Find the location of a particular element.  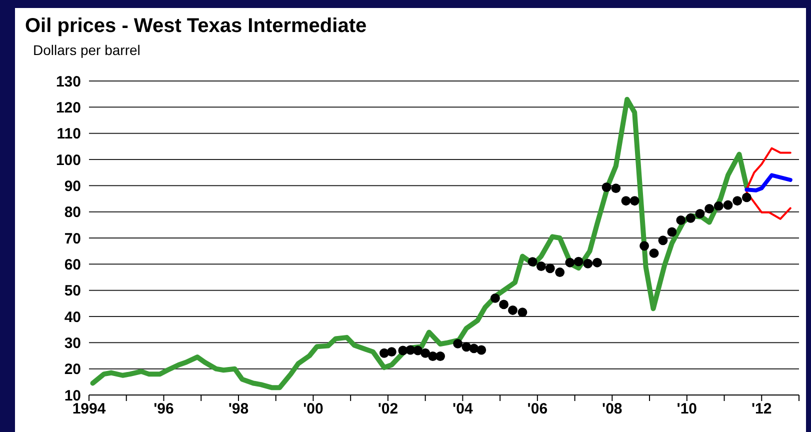

x-tick-label: '06 is located at coordinates (537, 409).